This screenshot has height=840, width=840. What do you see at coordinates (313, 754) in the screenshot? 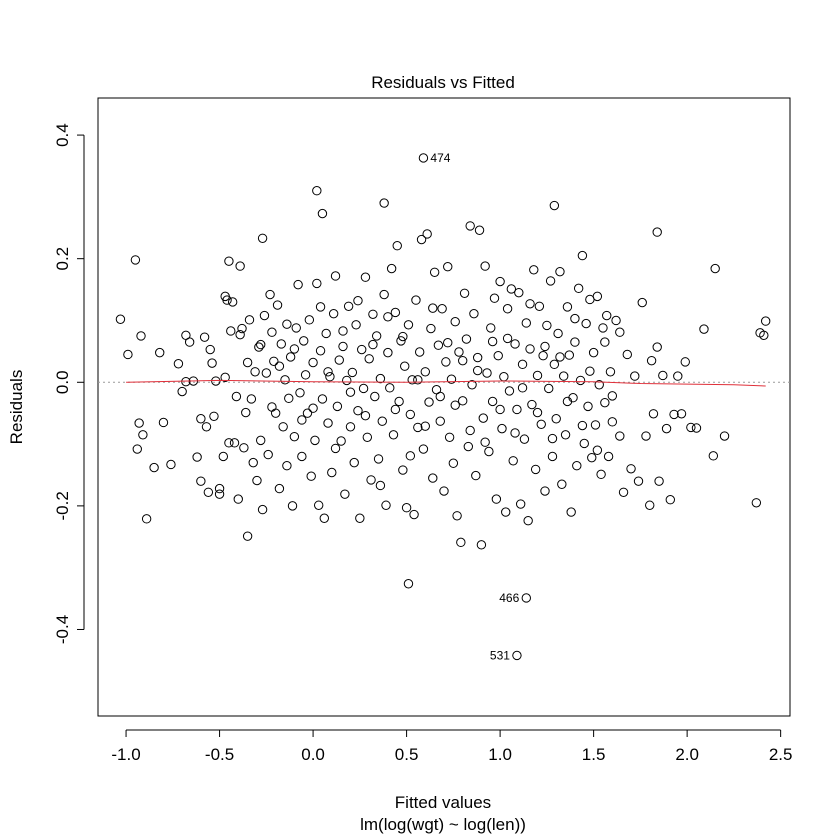
I see `x-tick-label: 0.0` at bounding box center [313, 754].